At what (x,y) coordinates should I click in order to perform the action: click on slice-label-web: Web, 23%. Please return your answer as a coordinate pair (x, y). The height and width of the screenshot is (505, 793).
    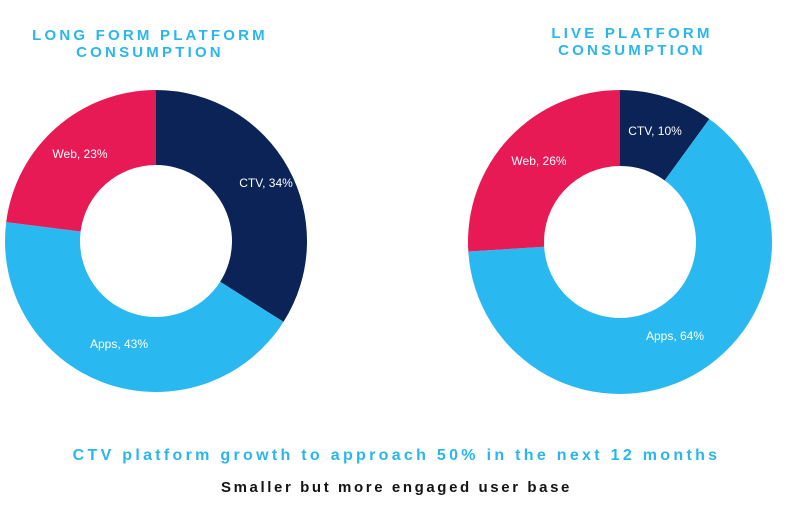
    Looking at the image, I should click on (79, 154).